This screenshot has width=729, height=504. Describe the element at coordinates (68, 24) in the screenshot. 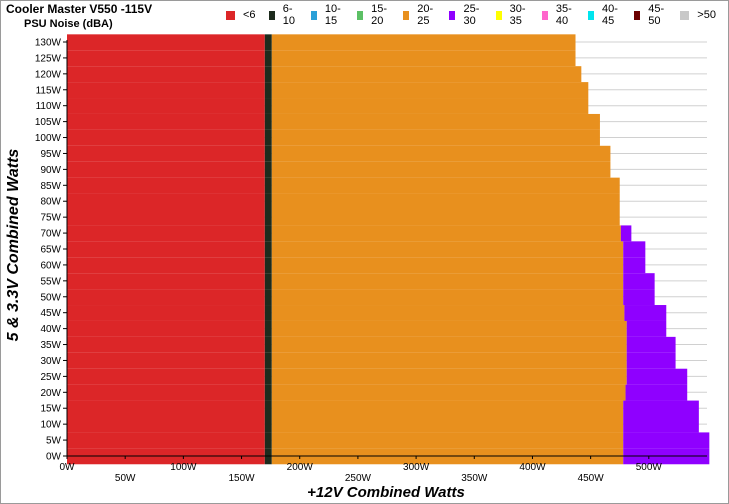

I see `chart-subtitle: PSU Noise (dBA)` at that location.